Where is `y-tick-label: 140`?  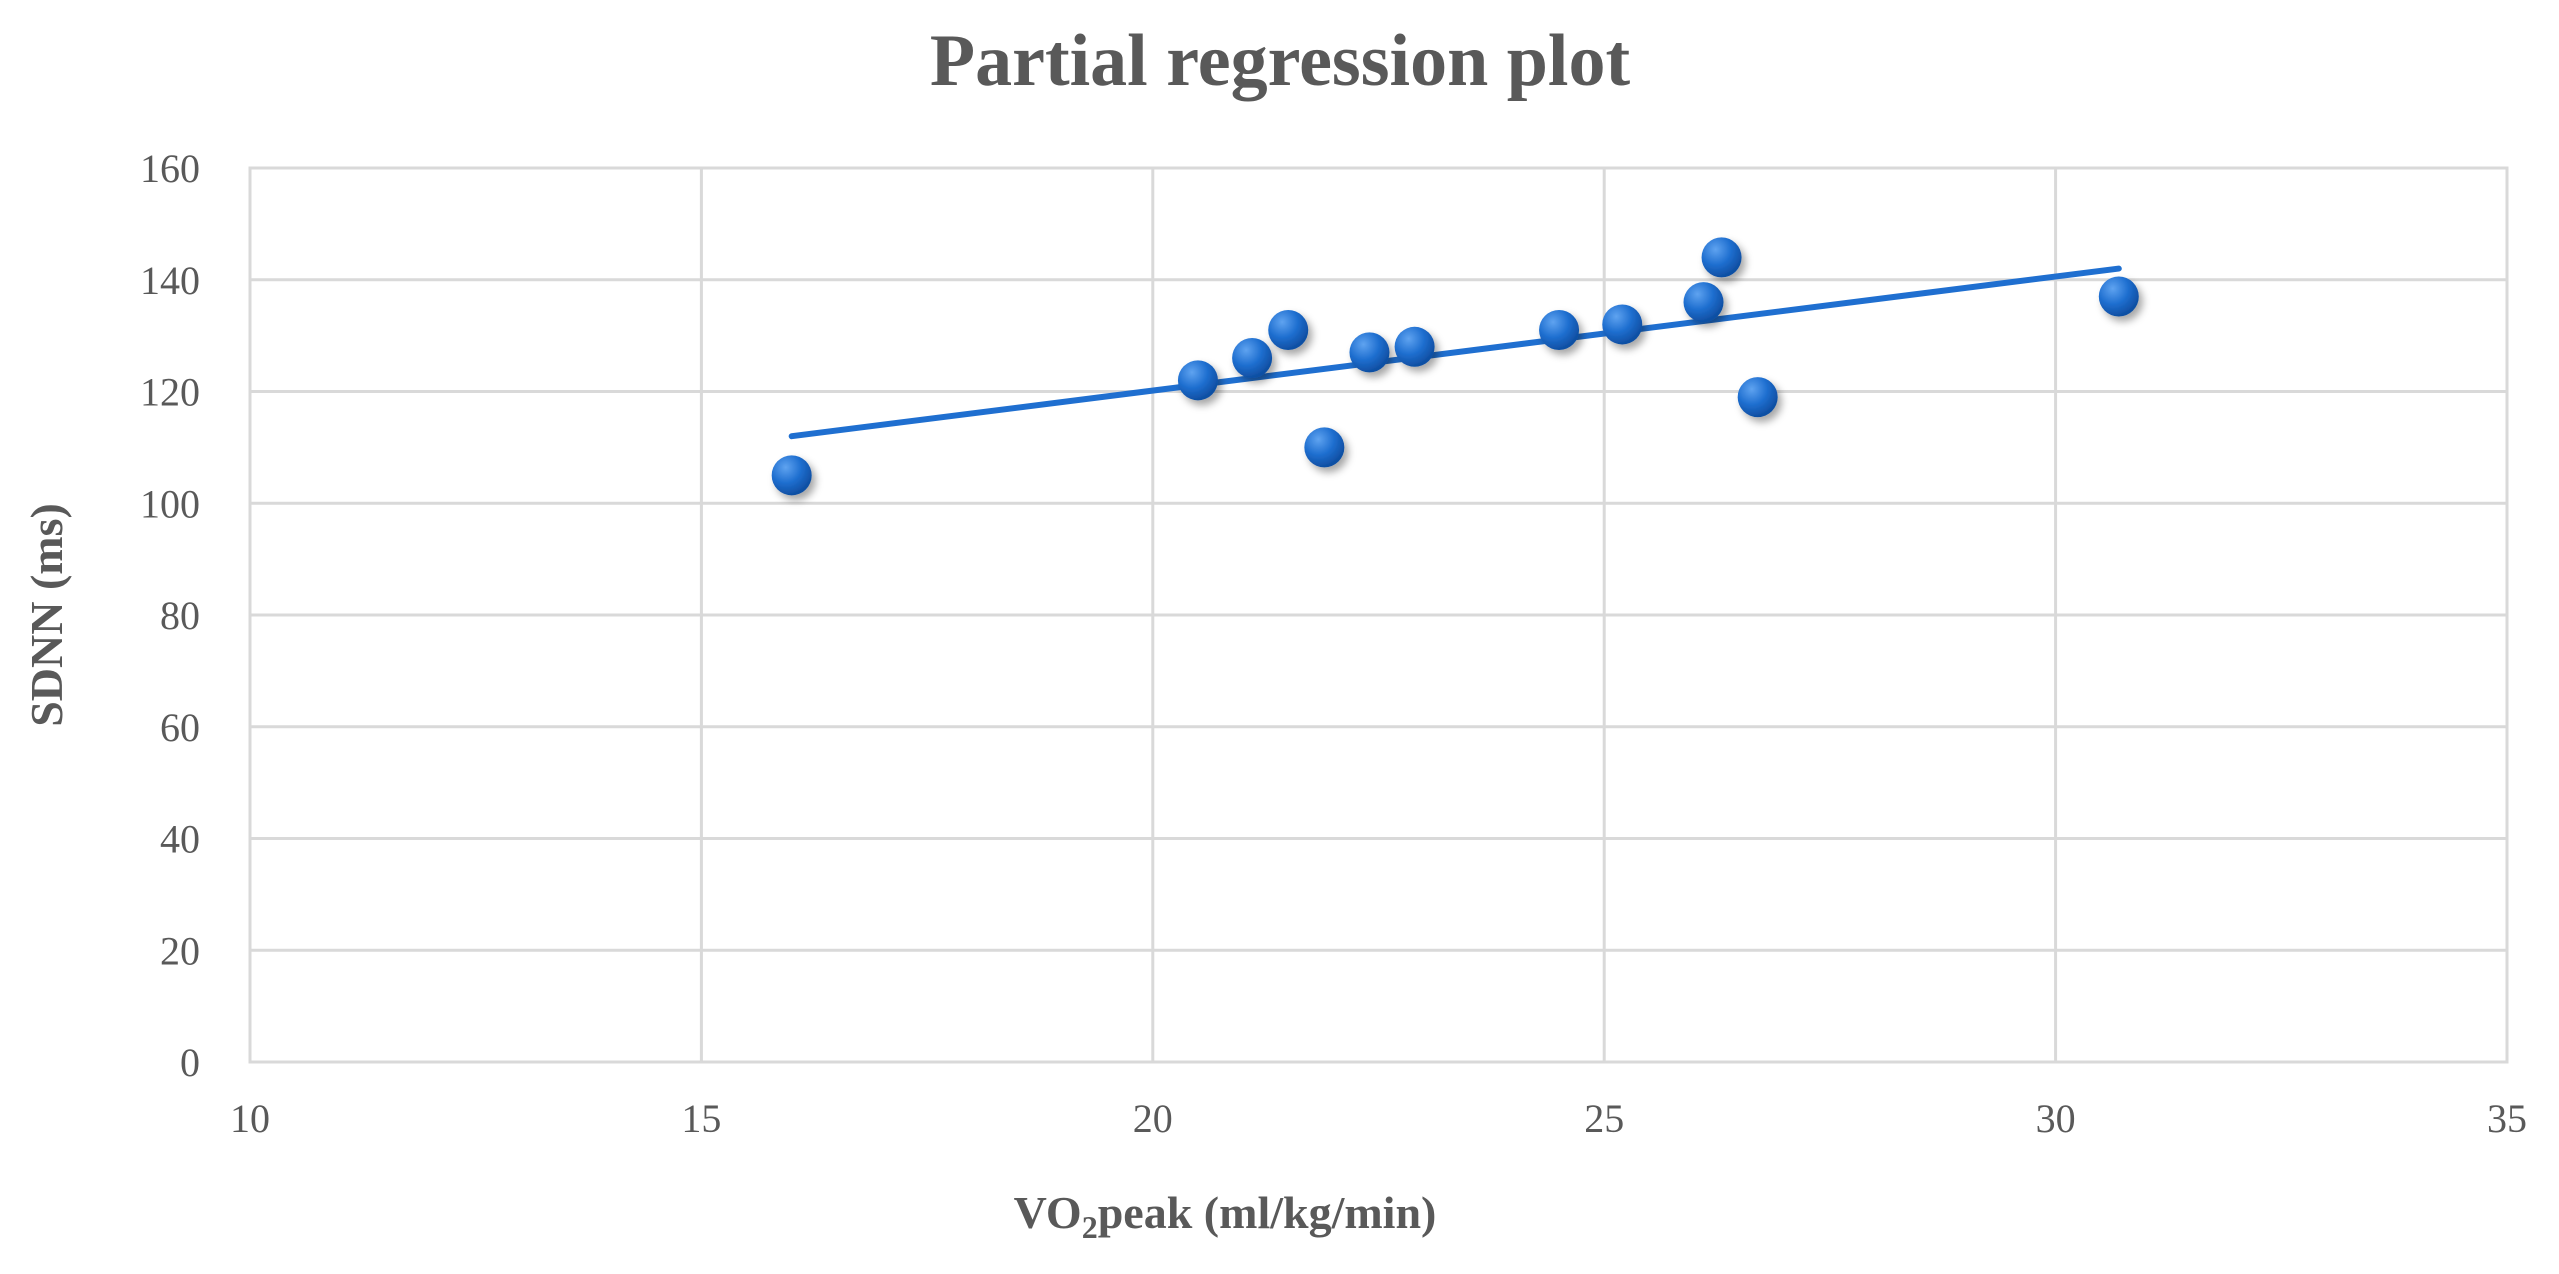 y-tick-label: 140 is located at coordinates (170, 280).